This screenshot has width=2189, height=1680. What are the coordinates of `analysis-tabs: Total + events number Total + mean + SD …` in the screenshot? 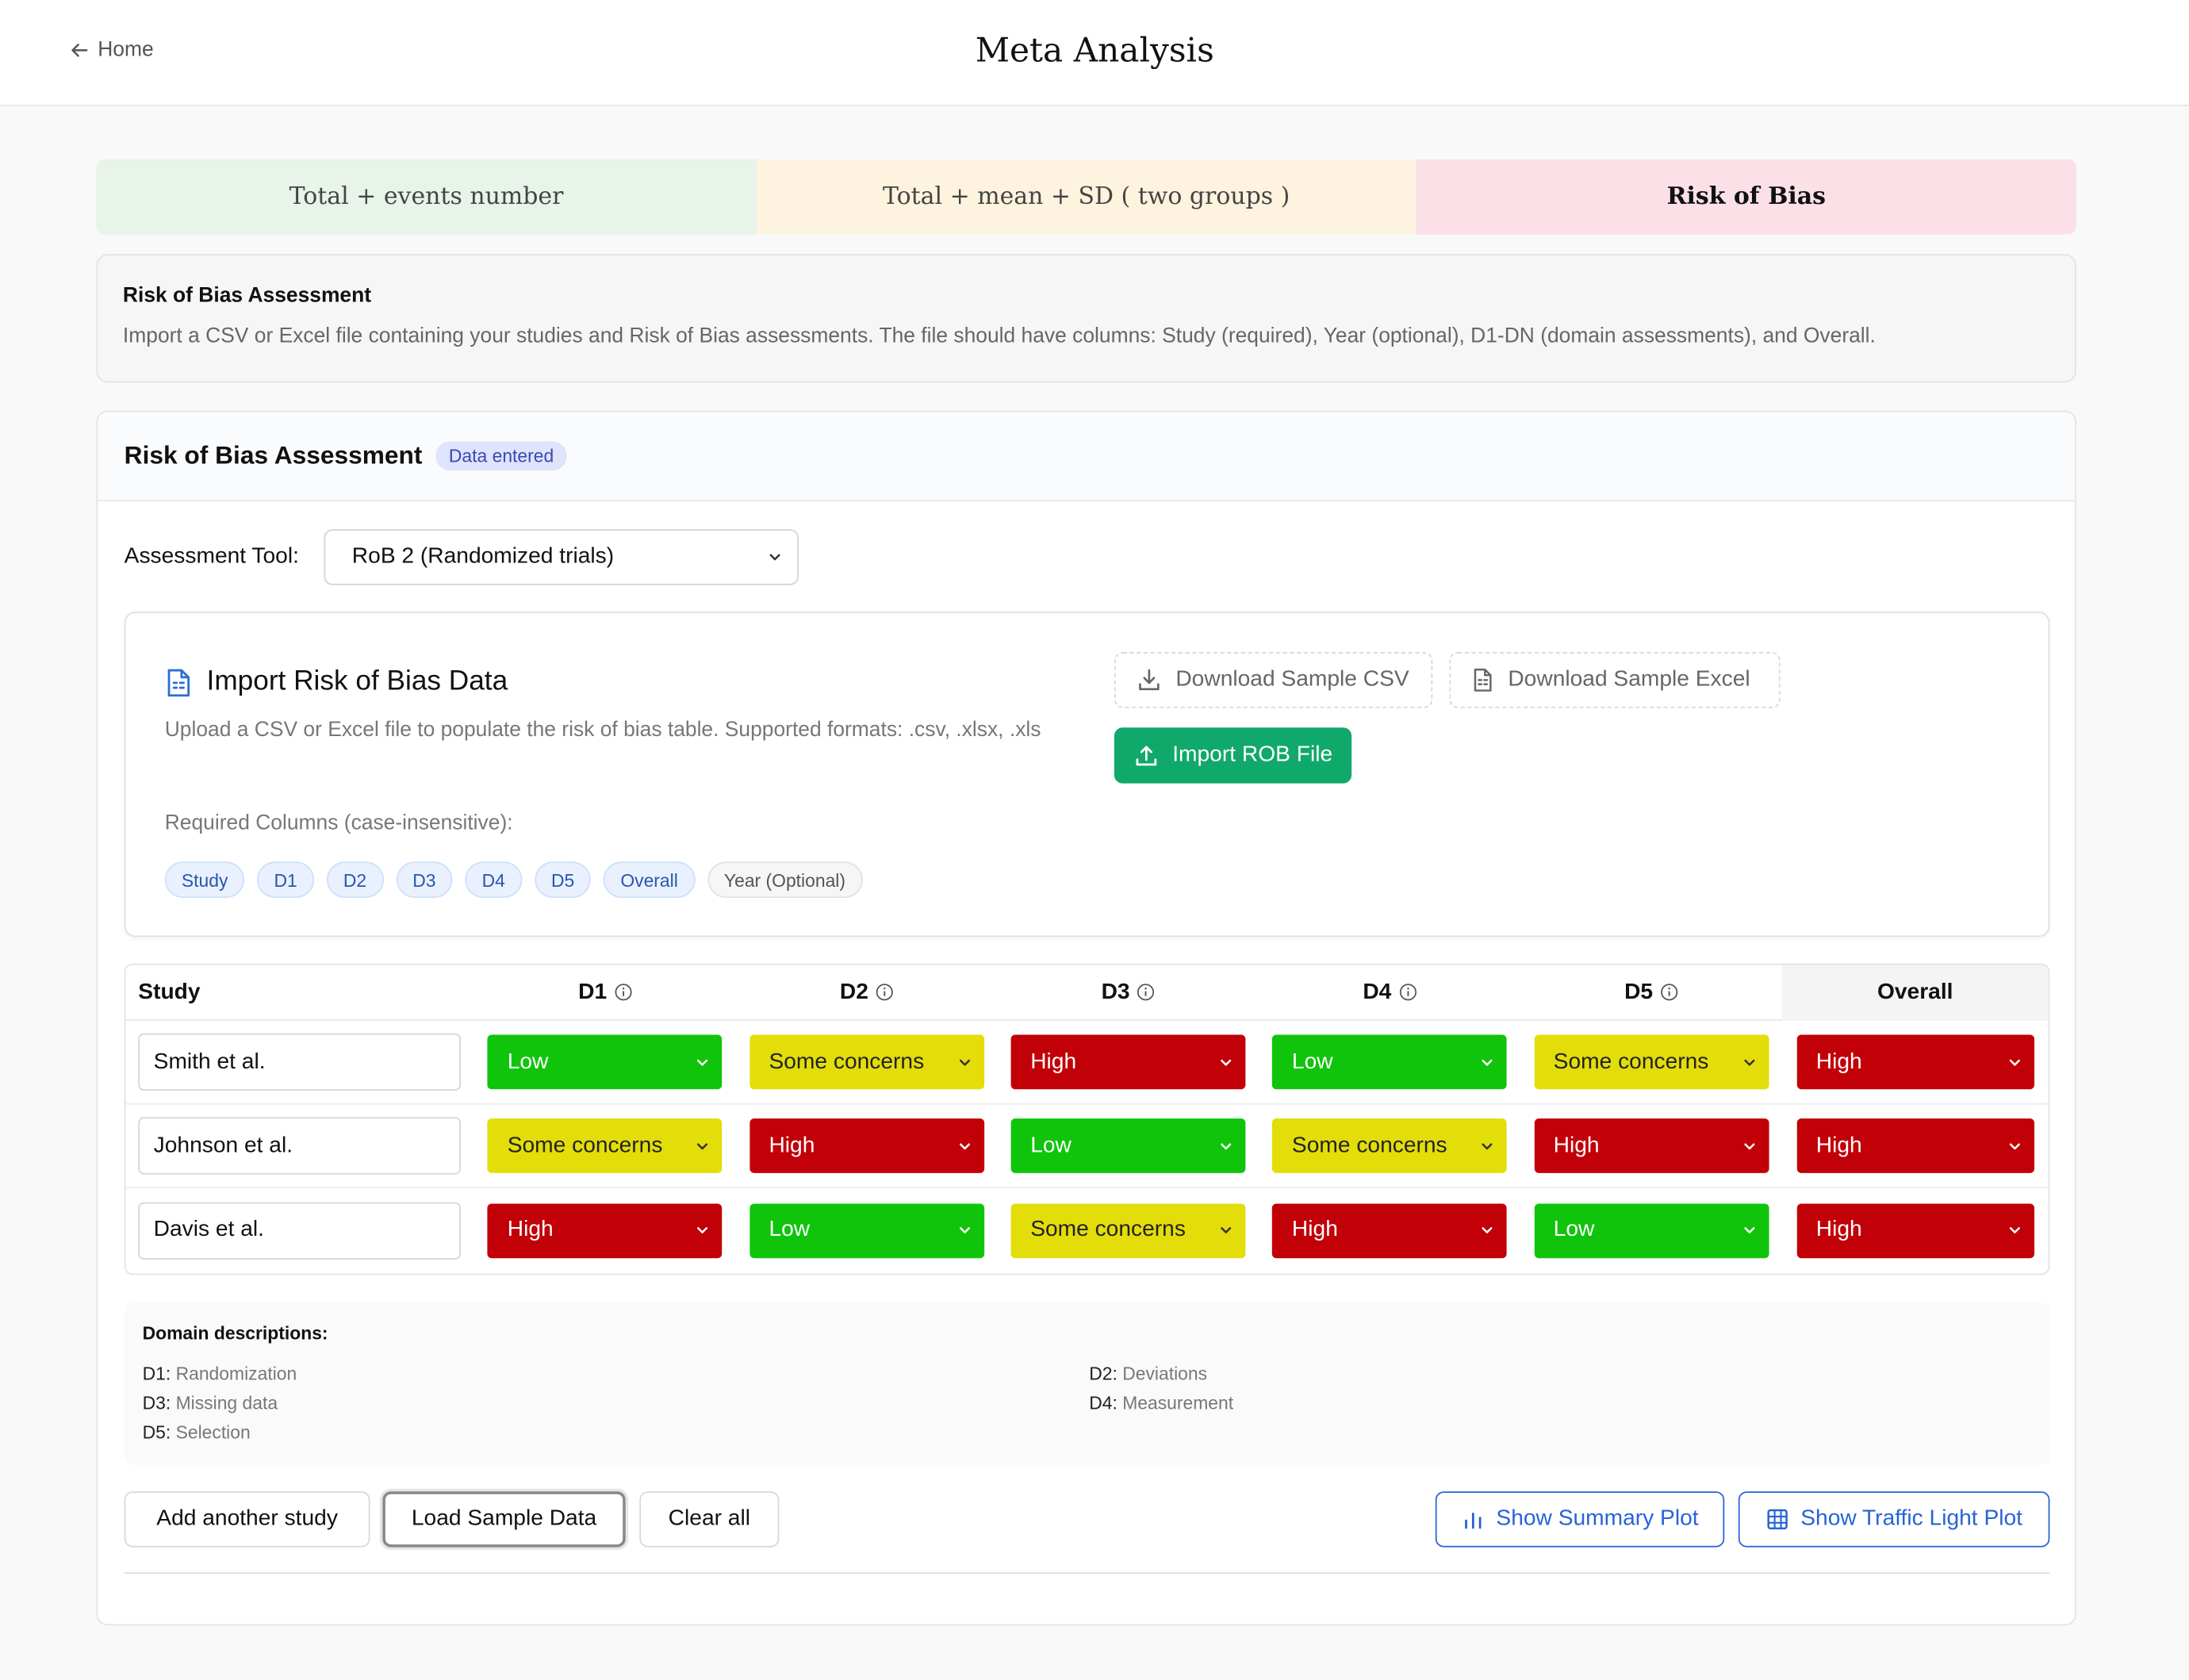 It's located at (1086, 197).